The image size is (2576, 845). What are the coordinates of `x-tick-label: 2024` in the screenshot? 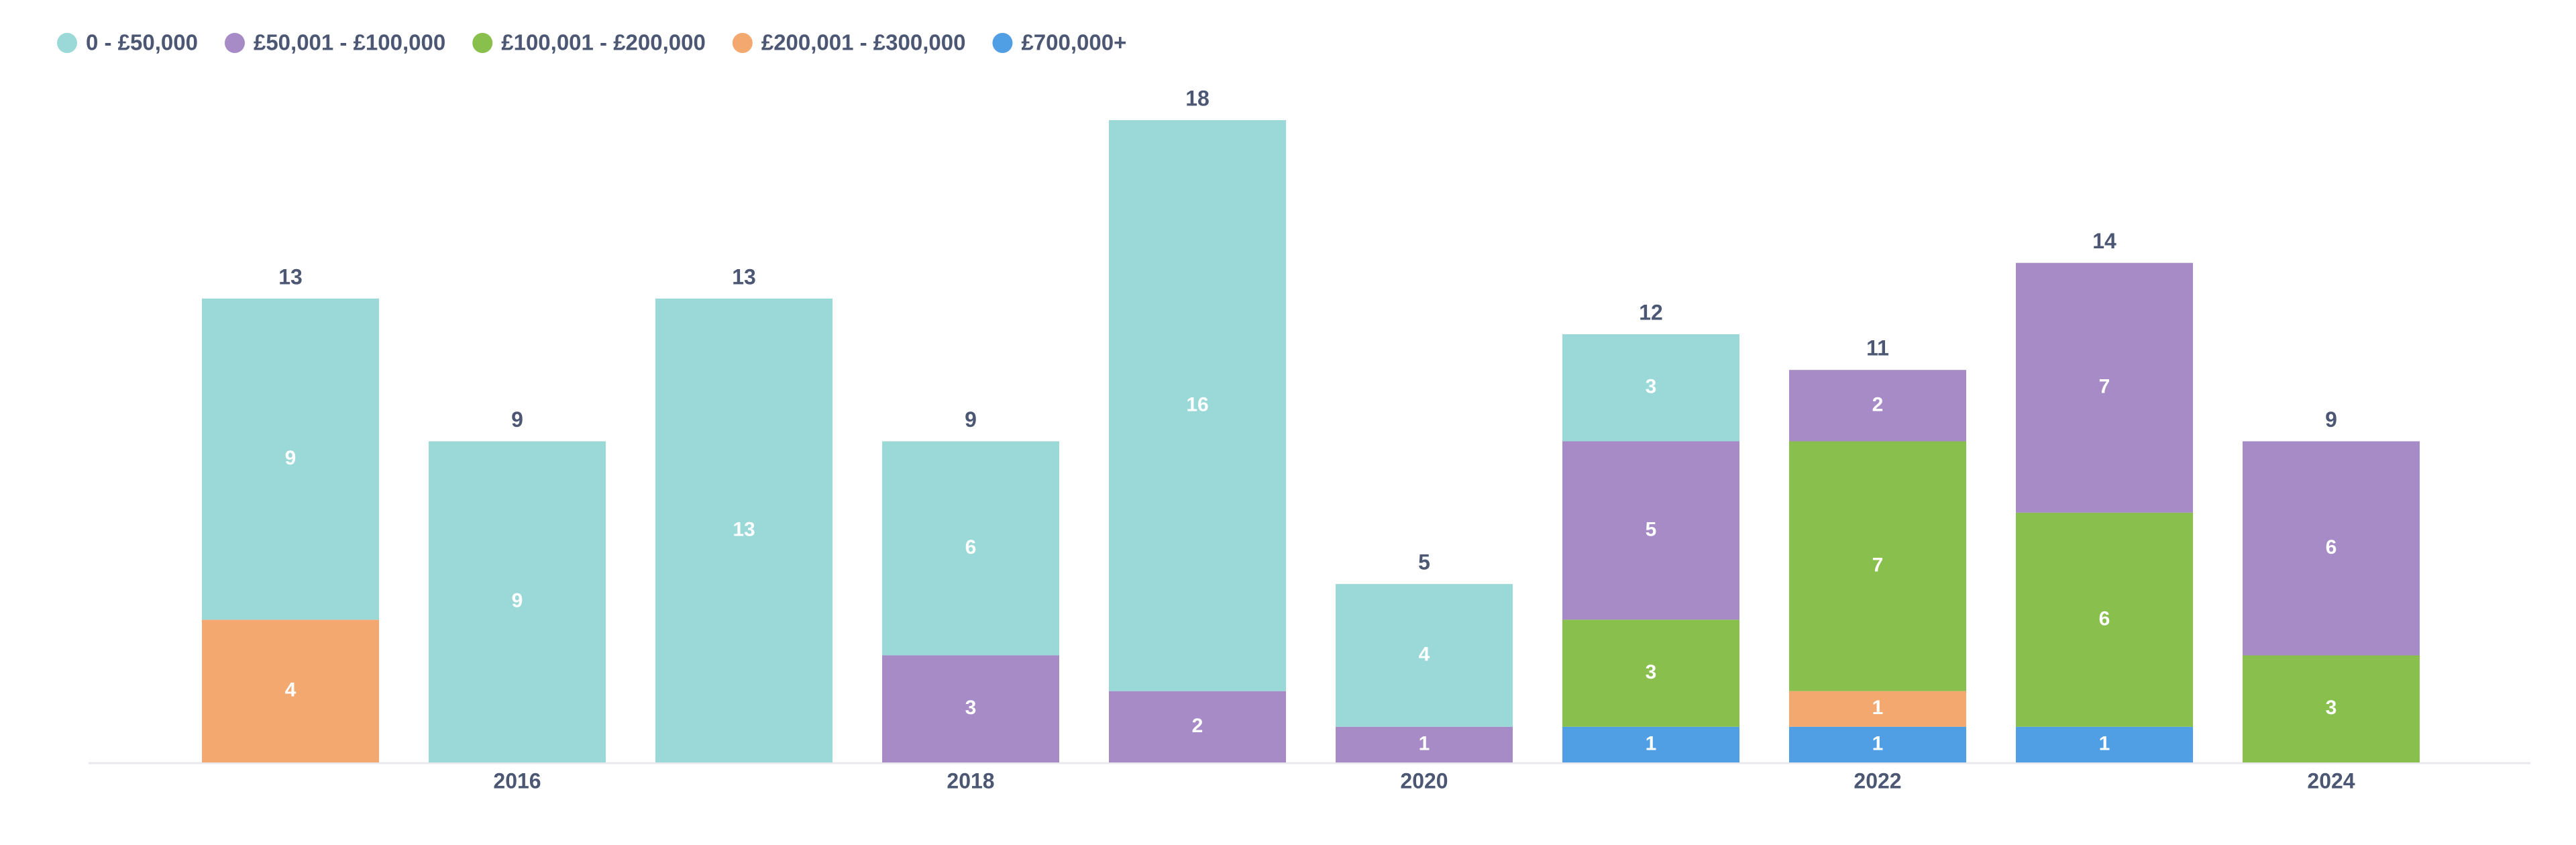 It's located at (2331, 780).